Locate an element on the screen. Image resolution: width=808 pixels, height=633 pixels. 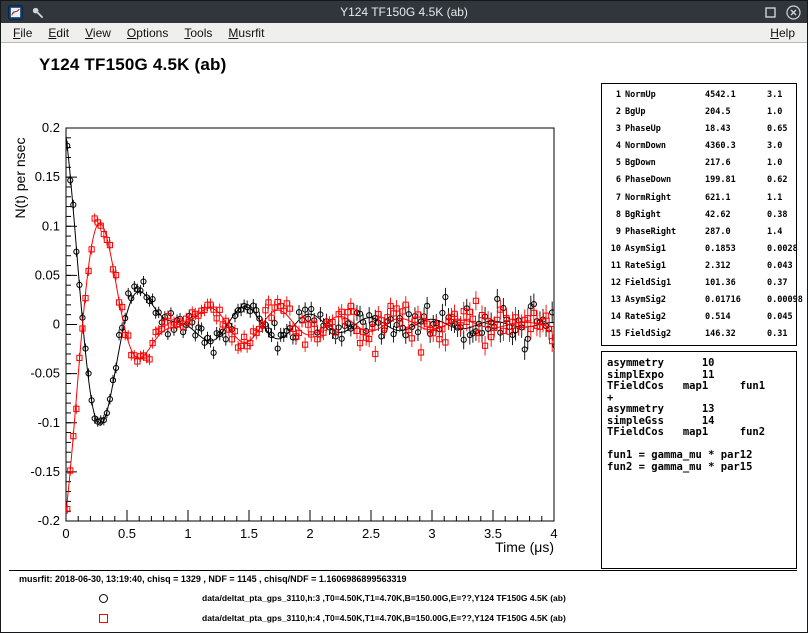
maximize-icon is located at coordinates (770, 12).